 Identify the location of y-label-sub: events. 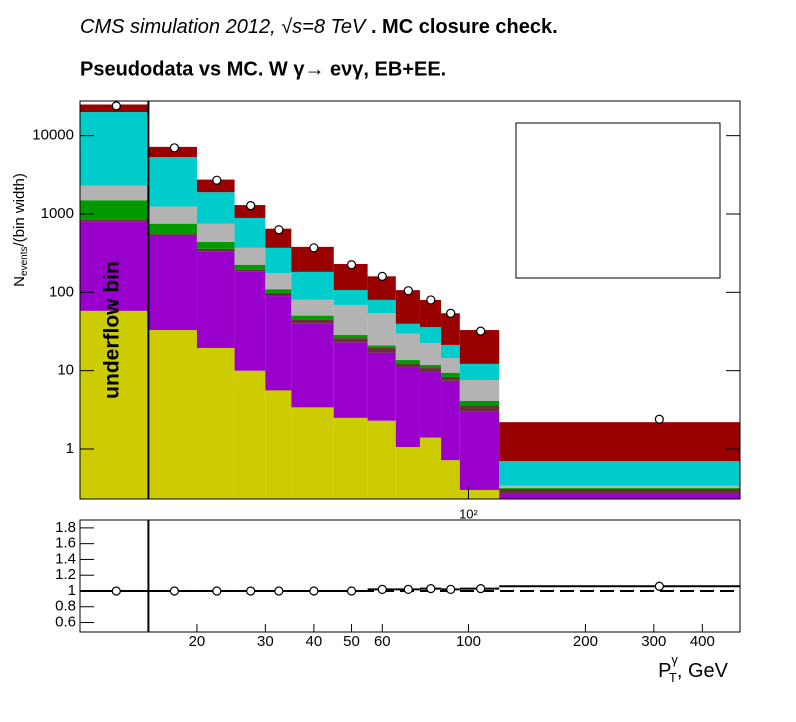
(24, 261).